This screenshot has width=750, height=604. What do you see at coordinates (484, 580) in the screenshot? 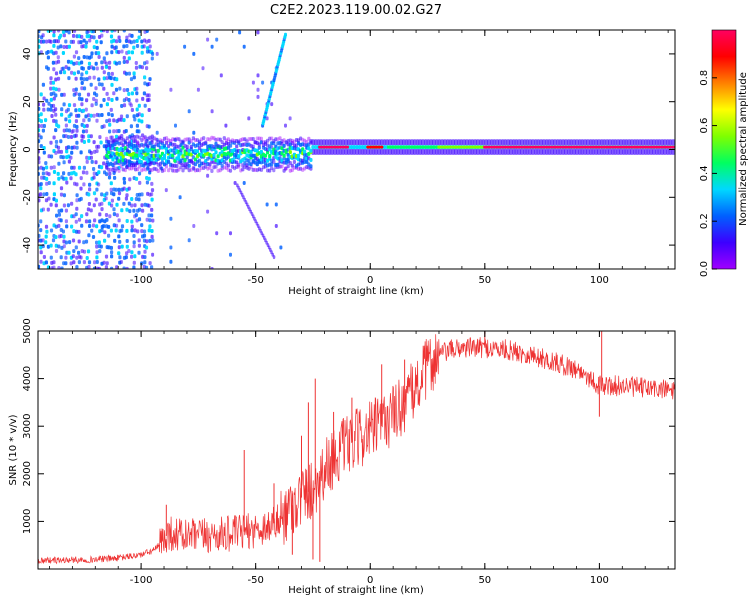
I see `snr-xtick-label: 50` at bounding box center [484, 580].